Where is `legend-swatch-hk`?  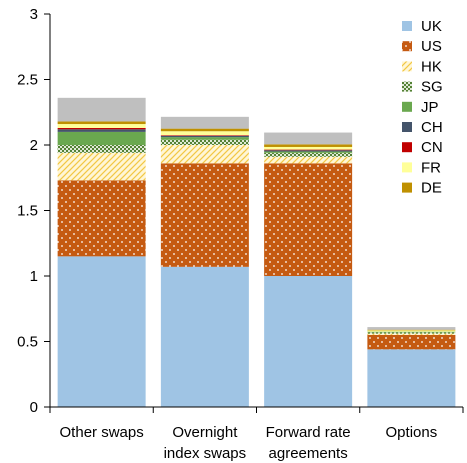
legend-swatch-hk is located at coordinates (407, 66).